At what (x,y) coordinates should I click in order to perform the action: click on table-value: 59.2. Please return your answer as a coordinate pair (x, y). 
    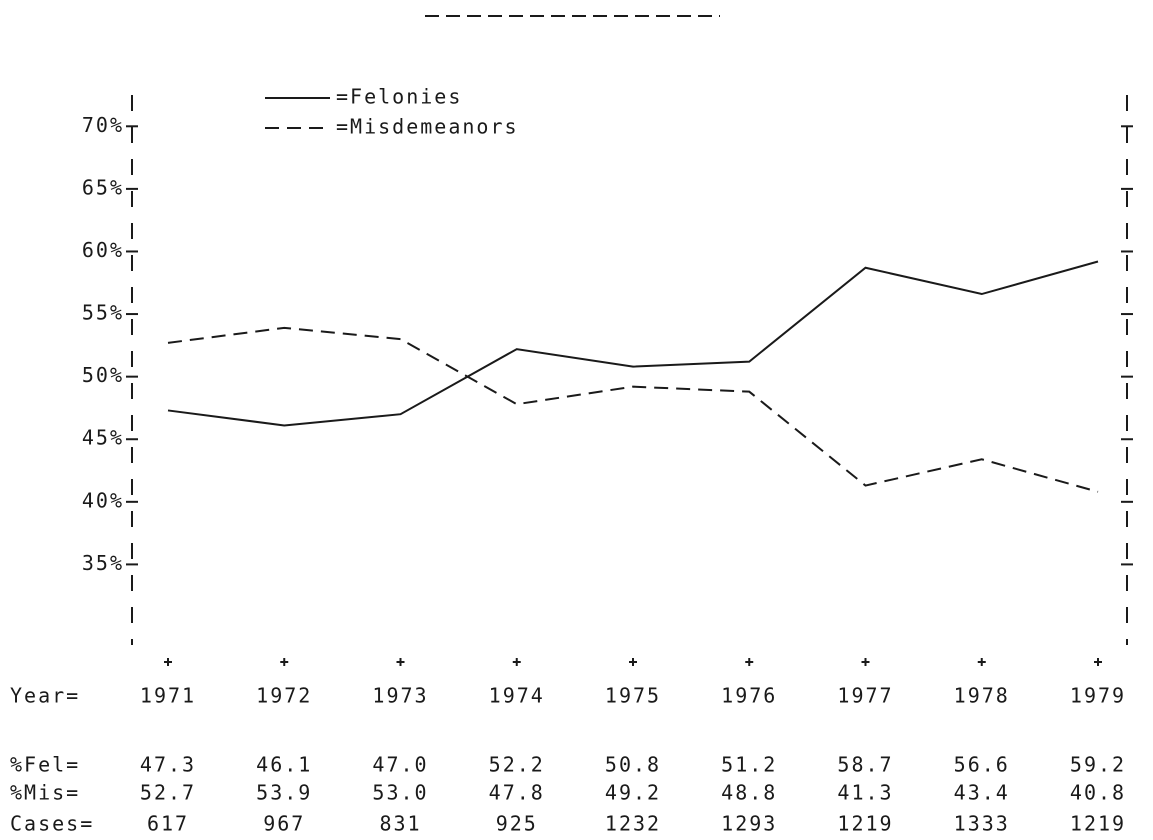
    Looking at the image, I should click on (1098, 765).